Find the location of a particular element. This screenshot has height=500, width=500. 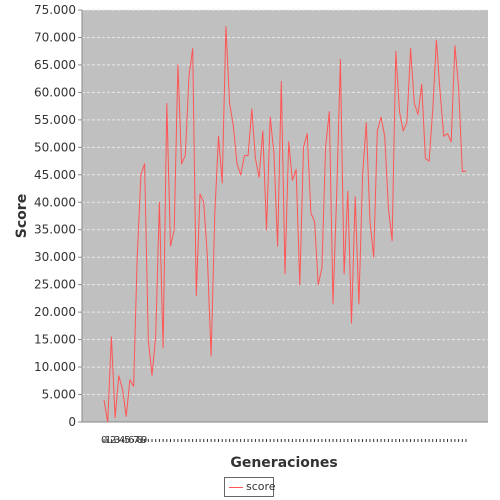

x-tick-label: 2 is located at coordinates (113, 440).